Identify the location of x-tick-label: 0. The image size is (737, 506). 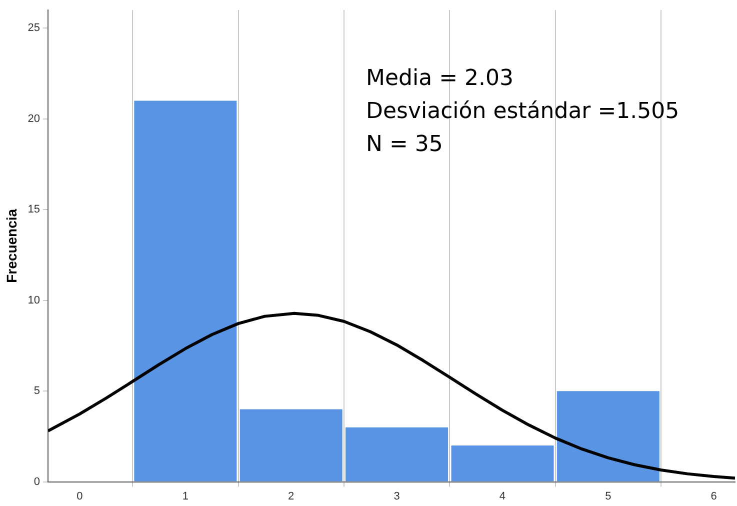
(79, 496).